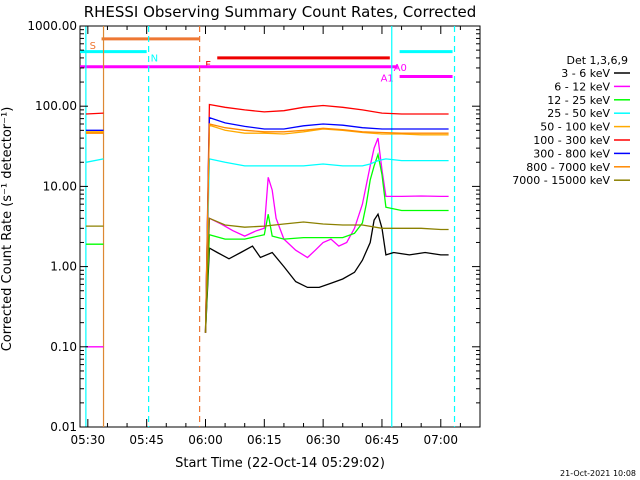 The height and width of the screenshot is (480, 640). What do you see at coordinates (146, 440) in the screenshot?
I see `x-tick-label: 05:45` at bounding box center [146, 440].